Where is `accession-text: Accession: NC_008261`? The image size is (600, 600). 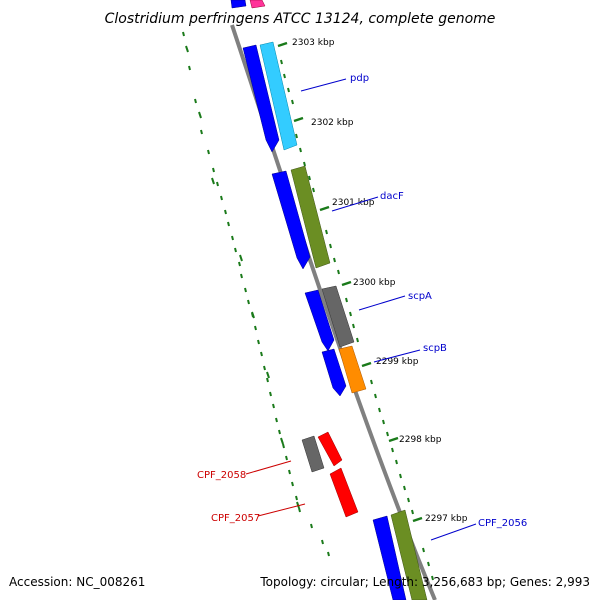 accession-text: Accession: NC_008261 is located at coordinates (77, 582).